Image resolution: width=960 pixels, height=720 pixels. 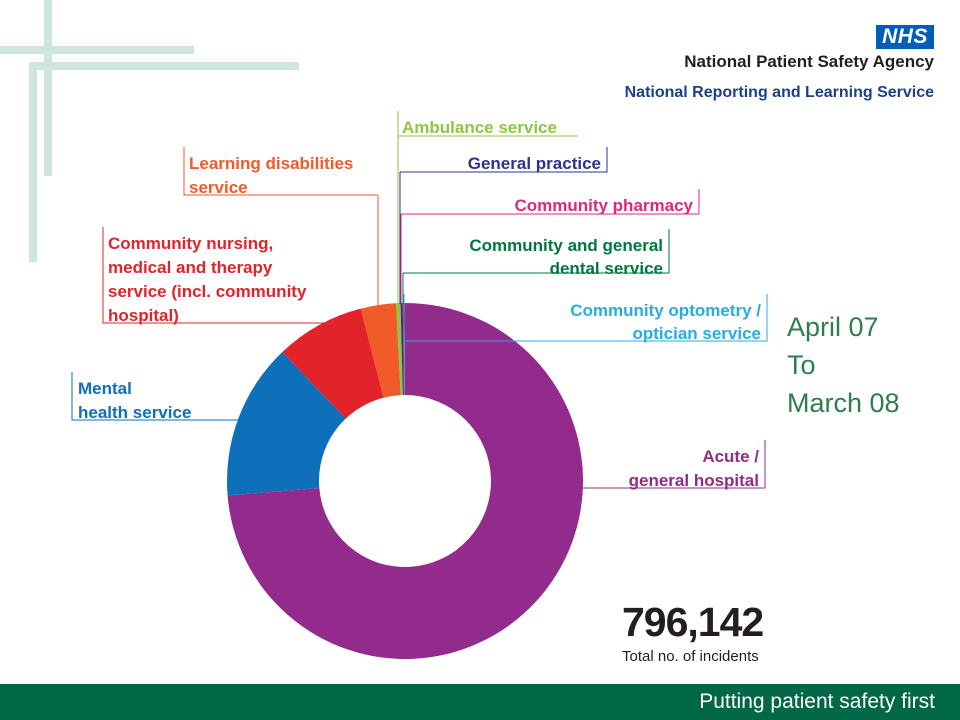 What do you see at coordinates (694, 468) in the screenshot?
I see `label-acute-general-hospital: Acute / general hospital` at bounding box center [694, 468].